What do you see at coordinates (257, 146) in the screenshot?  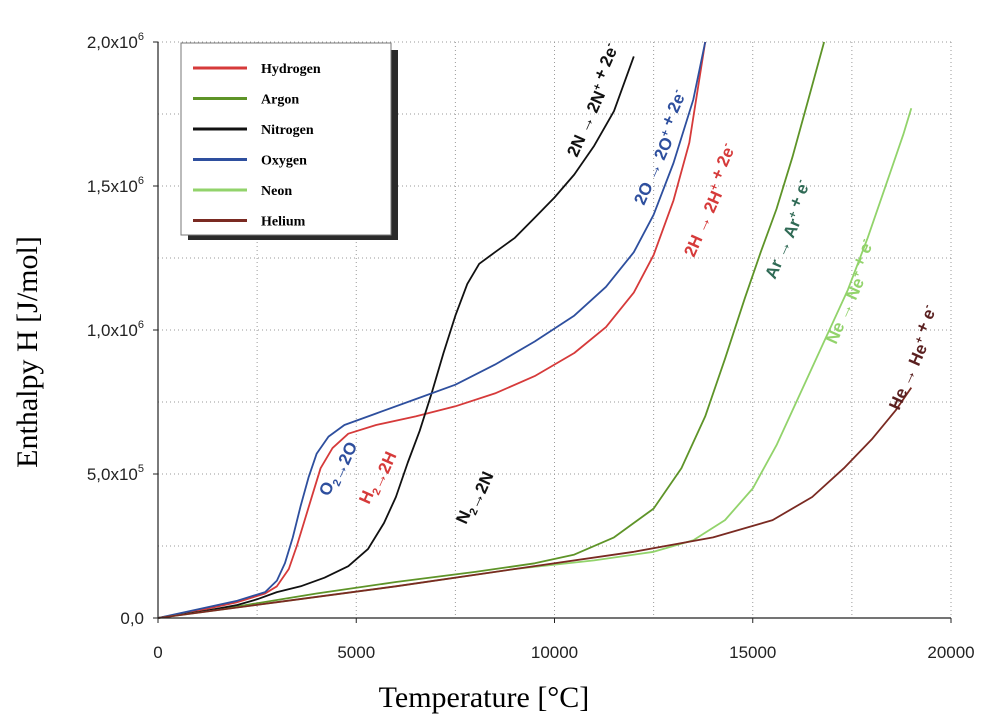 I see `legend-items: Hydrogen Argon Nitrogen Oxygen Neon Helium` at bounding box center [257, 146].